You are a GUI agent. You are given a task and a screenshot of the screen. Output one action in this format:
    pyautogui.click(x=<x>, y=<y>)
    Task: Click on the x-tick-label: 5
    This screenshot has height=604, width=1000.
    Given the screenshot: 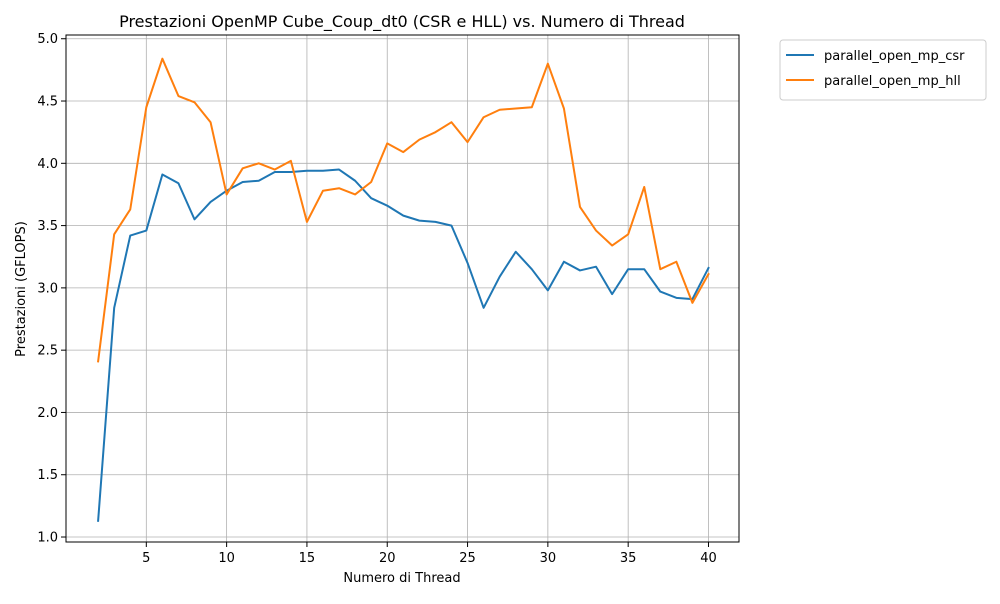 What is the action you would take?
    pyautogui.click(x=146, y=558)
    